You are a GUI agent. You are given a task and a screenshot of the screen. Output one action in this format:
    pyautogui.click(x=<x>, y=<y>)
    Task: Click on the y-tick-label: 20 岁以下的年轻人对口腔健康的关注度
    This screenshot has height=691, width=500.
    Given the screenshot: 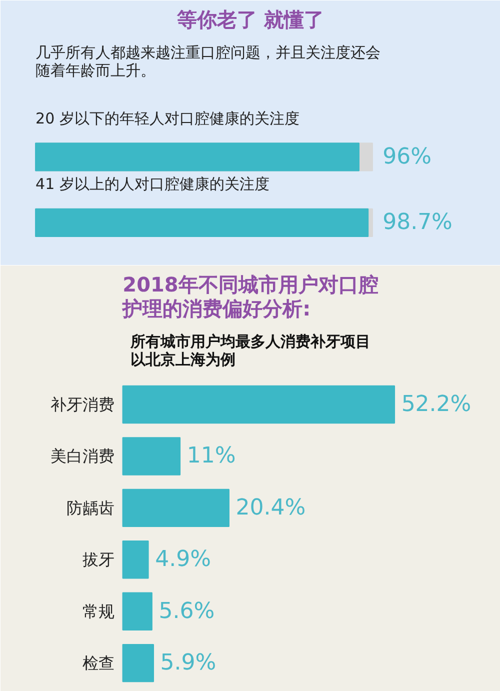 What is the action you would take?
    pyautogui.click(x=168, y=118)
    